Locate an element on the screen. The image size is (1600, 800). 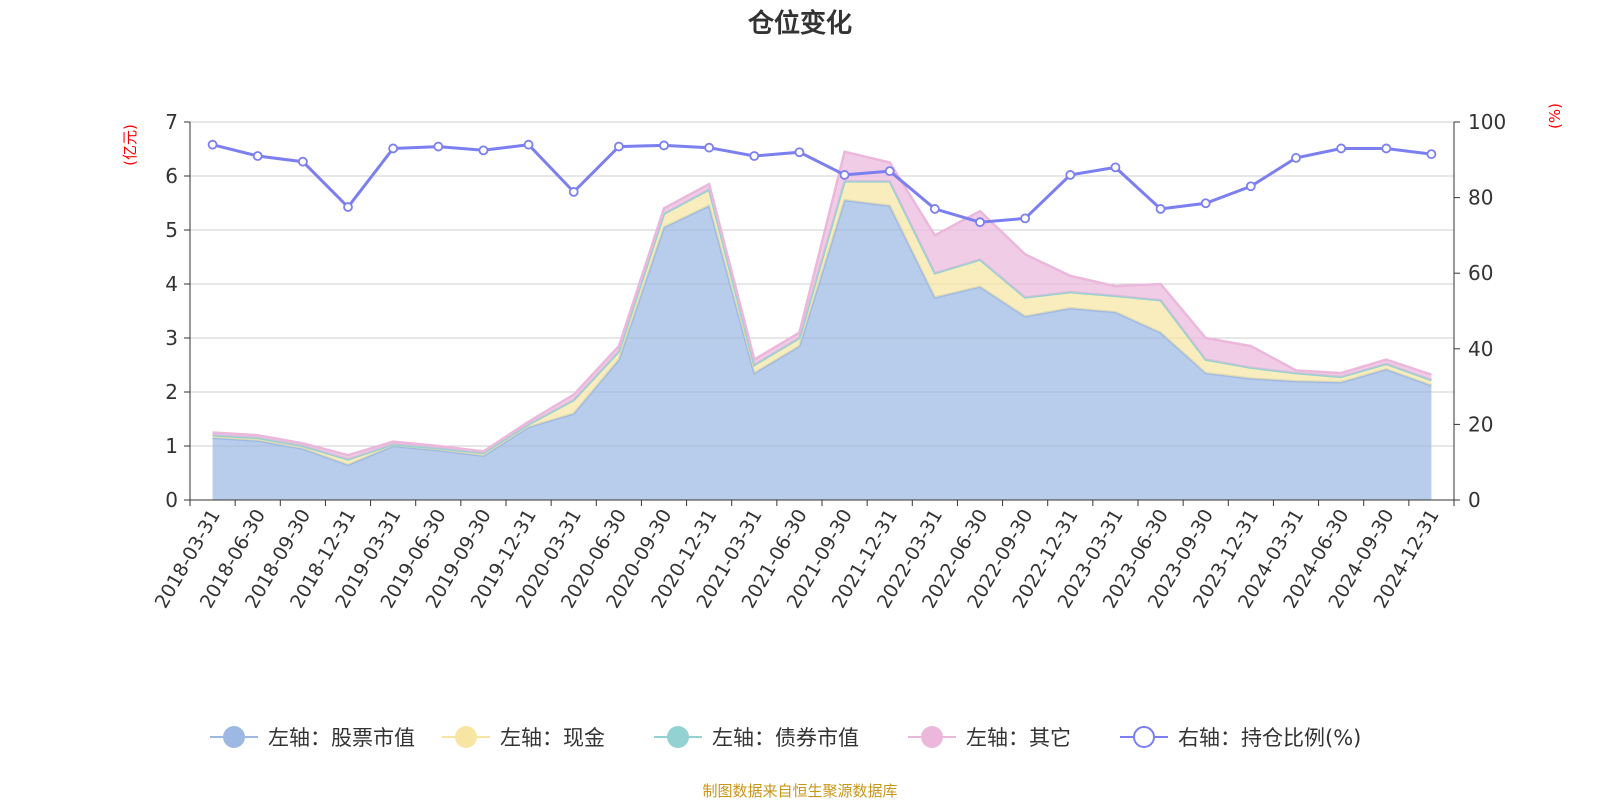
legend-label: 左轴：其它 is located at coordinates (1018, 738).